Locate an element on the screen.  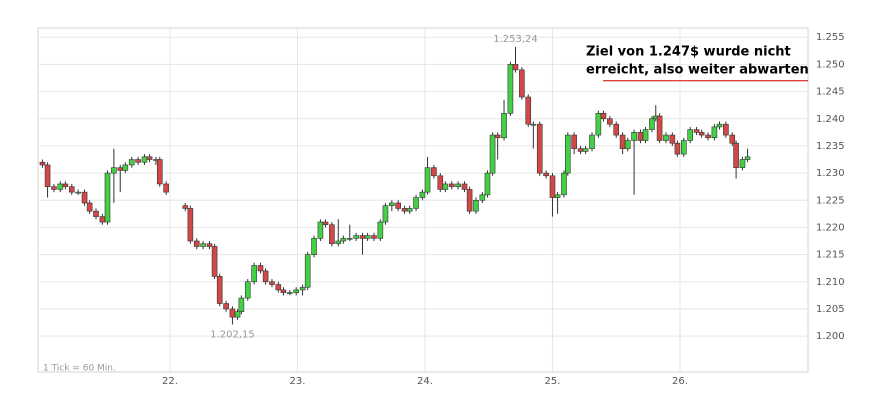
y-tick-label: 1.200 is located at coordinates (830, 336).